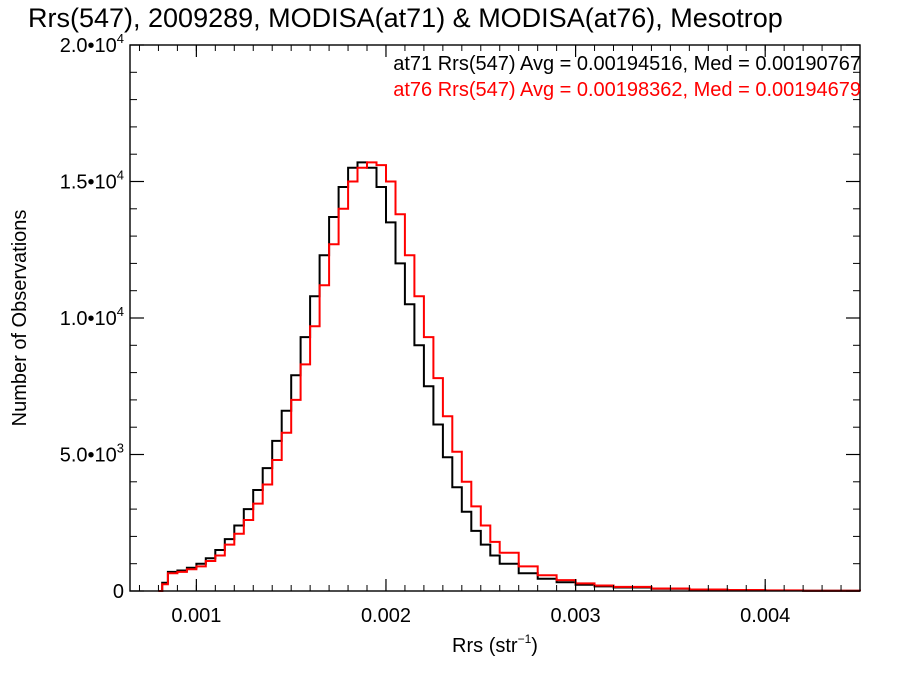 Image resolution: width=900 pixels, height=675 pixels. What do you see at coordinates (765, 616) in the screenshot?
I see `x-tick-label: 0.004` at bounding box center [765, 616].